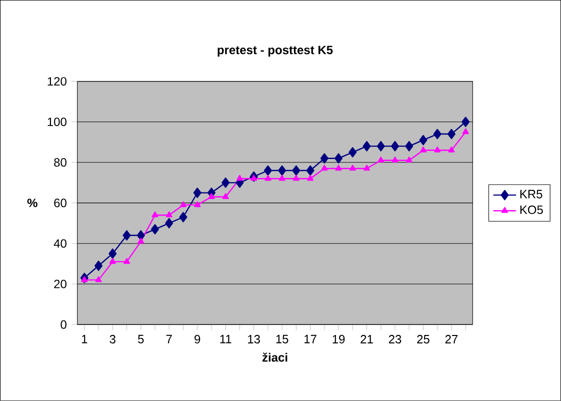  I want to click on x-tick-label: 21, so click(366, 339).